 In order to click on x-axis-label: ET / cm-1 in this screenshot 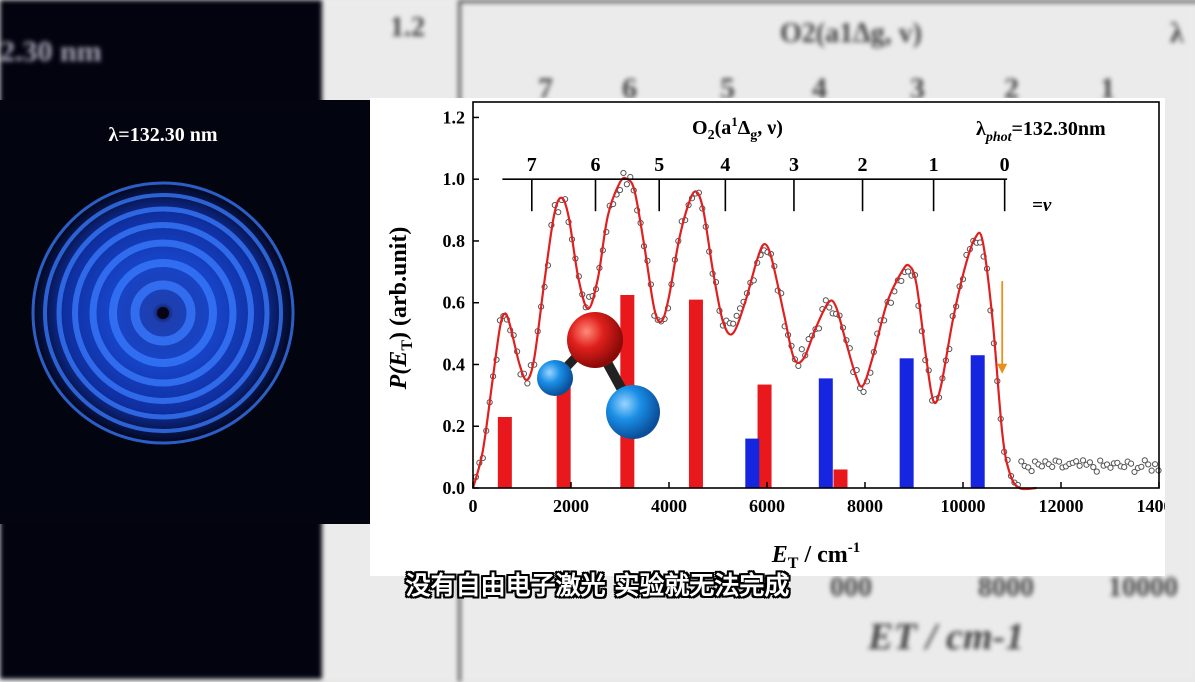, I will do `click(816, 556)`.